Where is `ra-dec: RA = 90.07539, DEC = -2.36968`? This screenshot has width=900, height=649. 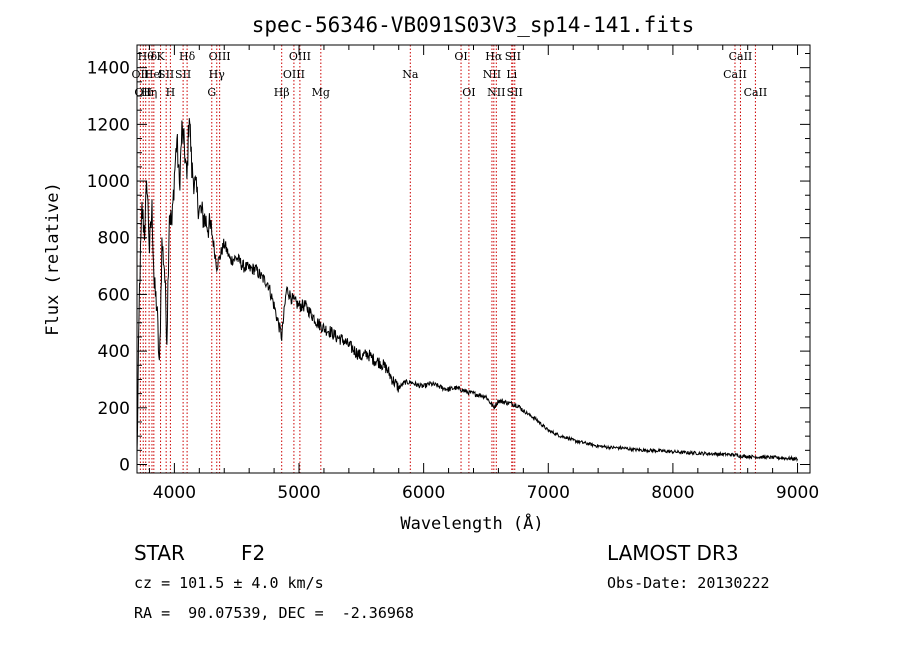 ra-dec: RA = 90.07539, DEC = -2.36968 is located at coordinates (274, 613).